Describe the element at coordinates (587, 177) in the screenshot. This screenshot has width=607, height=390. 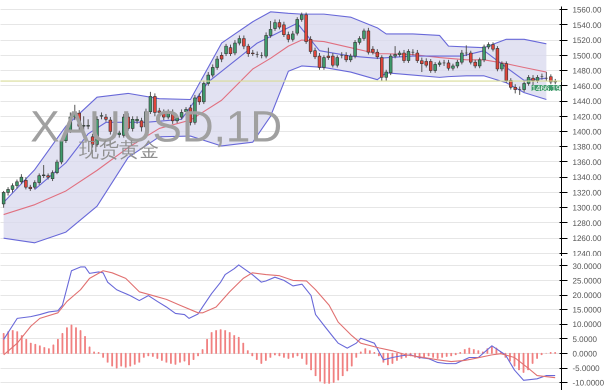
I see `y-tick-label: 1340.00` at that location.